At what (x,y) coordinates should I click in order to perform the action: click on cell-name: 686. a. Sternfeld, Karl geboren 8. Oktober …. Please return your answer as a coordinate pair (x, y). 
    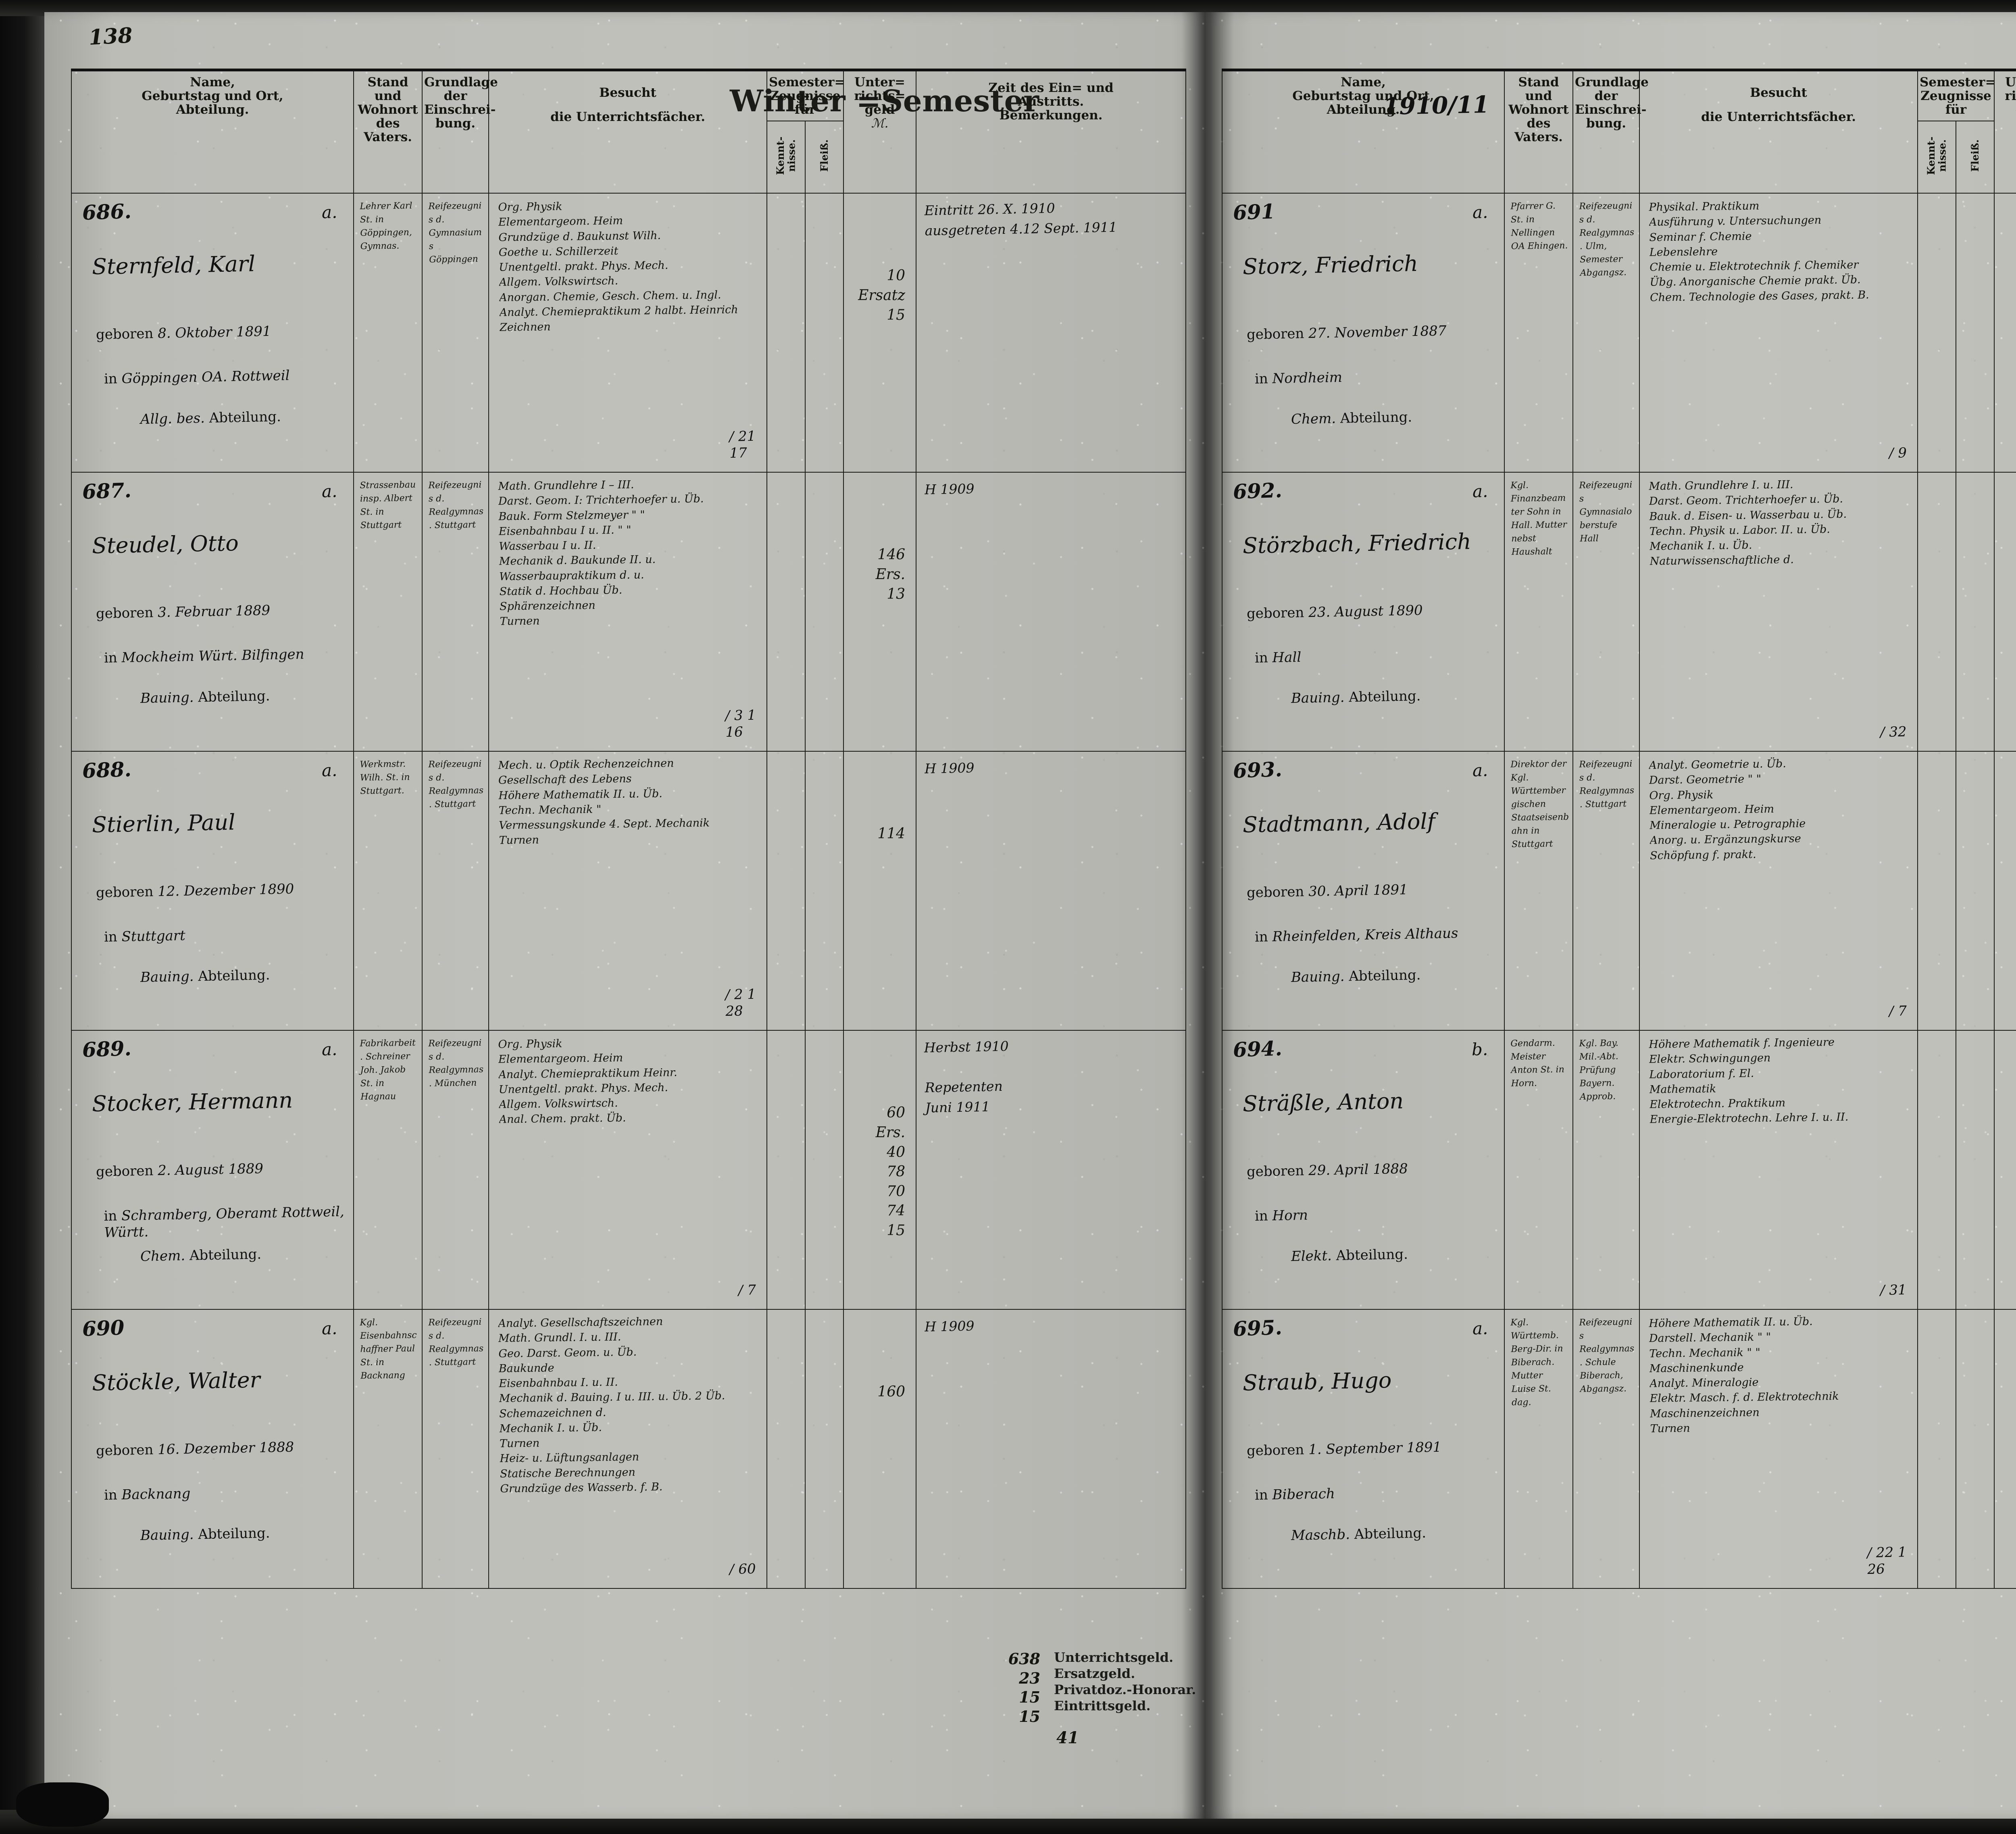
    Looking at the image, I should click on (212, 333).